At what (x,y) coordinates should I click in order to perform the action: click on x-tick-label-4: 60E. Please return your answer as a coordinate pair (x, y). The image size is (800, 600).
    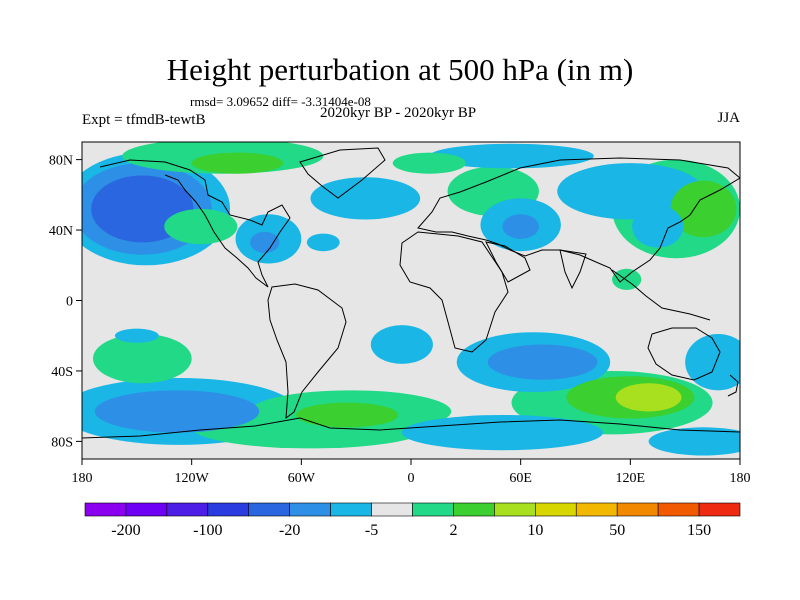
    Looking at the image, I should click on (520, 478).